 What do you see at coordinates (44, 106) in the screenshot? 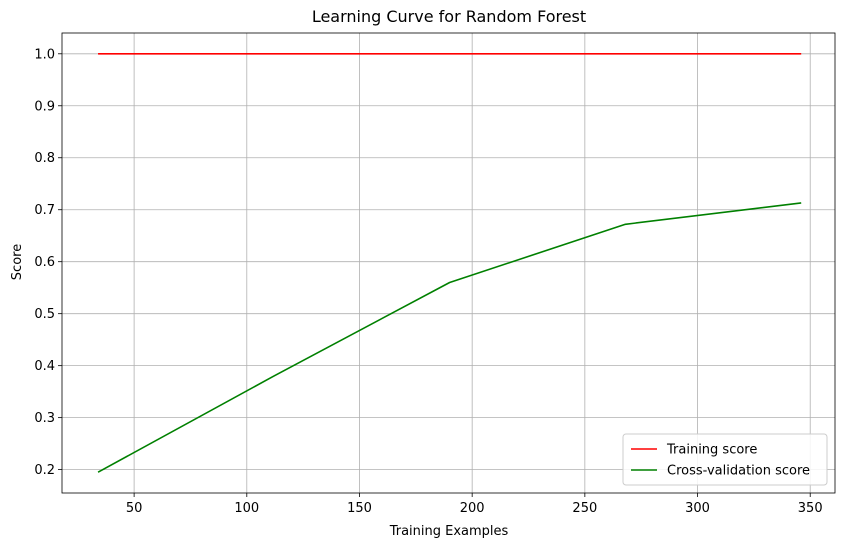
I see `y-tick-label: 0.9` at bounding box center [44, 106].